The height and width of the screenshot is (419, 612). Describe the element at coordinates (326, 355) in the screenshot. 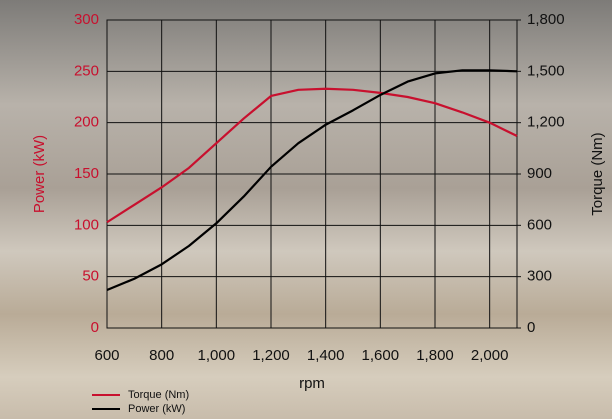

I see `x-tick-label: 1,400` at that location.